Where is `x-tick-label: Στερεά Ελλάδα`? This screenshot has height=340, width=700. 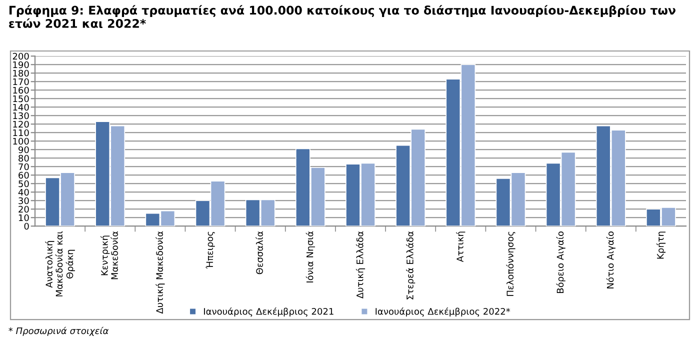
x-tick-label: Στερεά Ελλάδα is located at coordinates (411, 265).